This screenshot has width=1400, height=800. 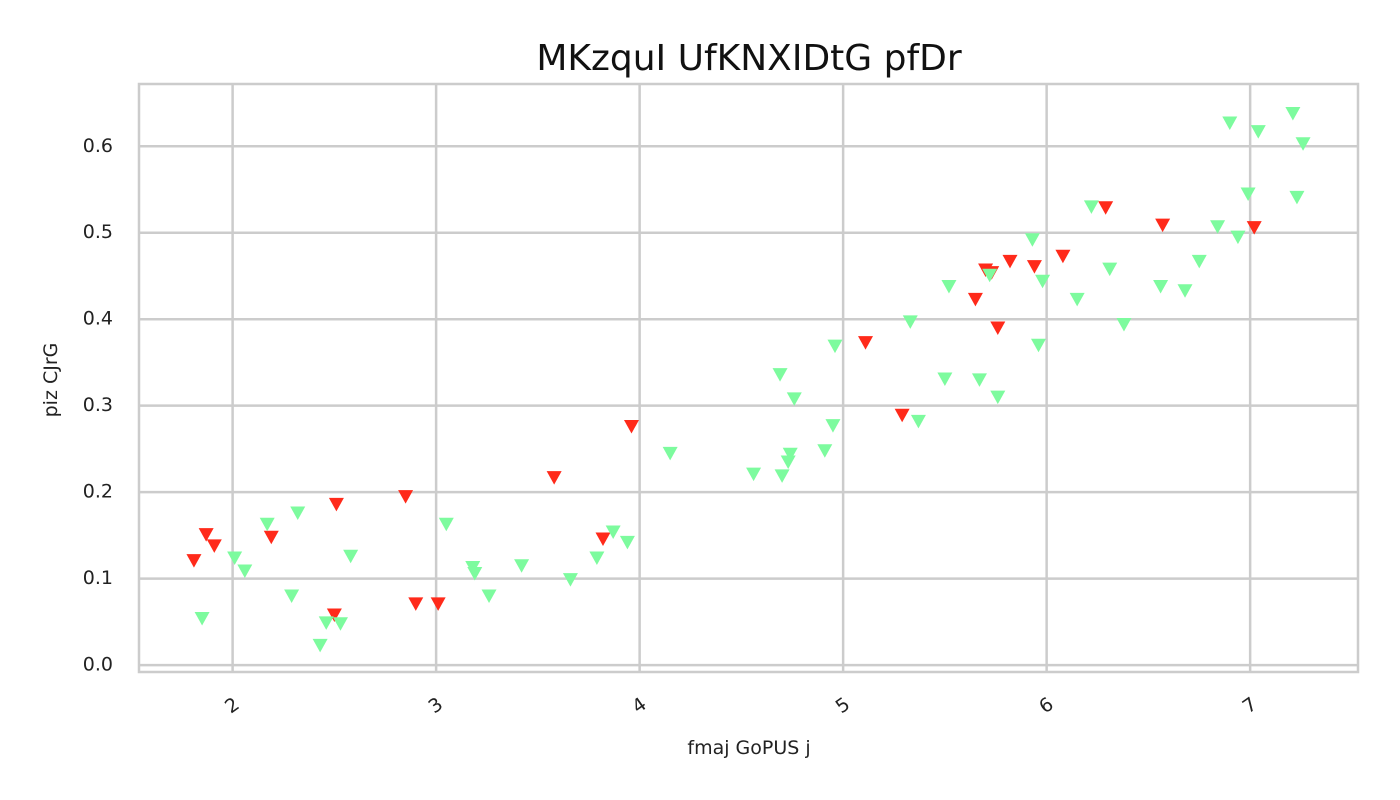 What do you see at coordinates (98, 665) in the screenshot?
I see `y-tick-label: 0.0` at bounding box center [98, 665].